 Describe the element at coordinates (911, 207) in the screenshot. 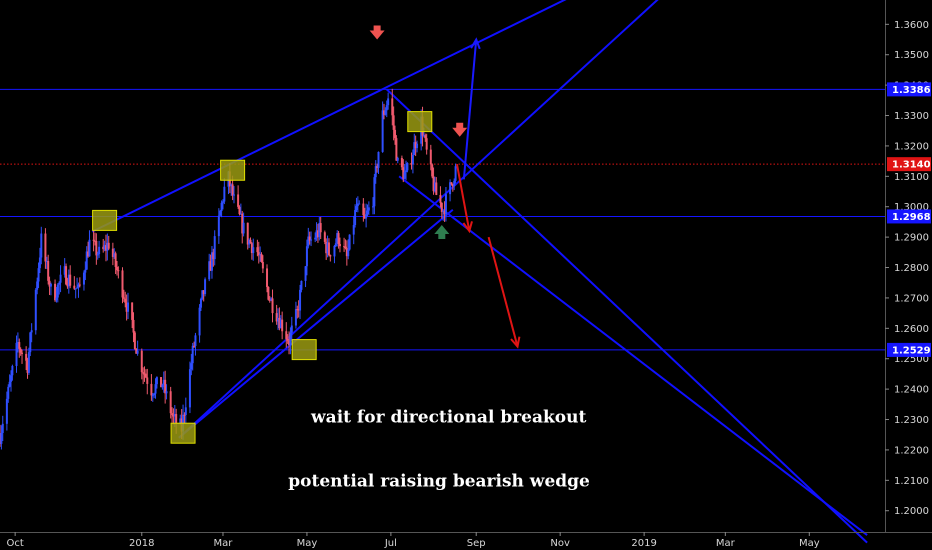

I see `y-tick-label: 1.3000` at that location.